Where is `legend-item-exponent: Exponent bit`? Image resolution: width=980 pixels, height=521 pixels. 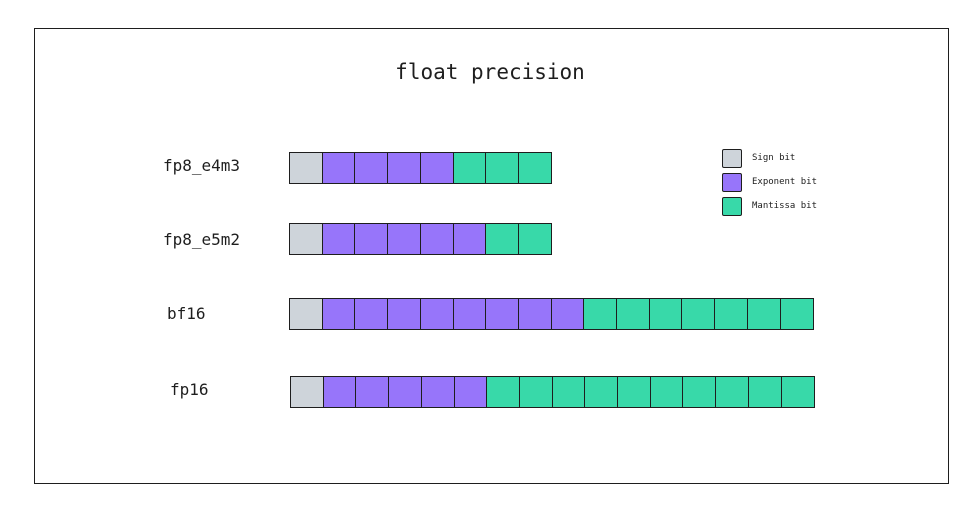
legend-item-exponent: Exponent bit is located at coordinates (769, 182).